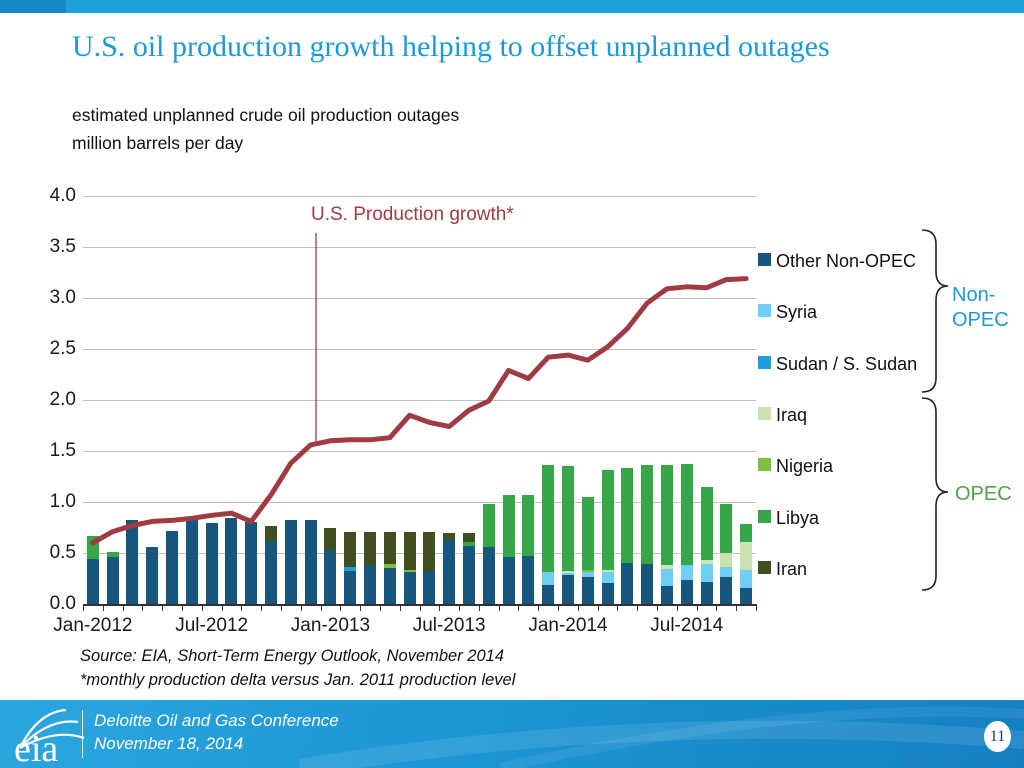  Describe the element at coordinates (805, 466) in the screenshot. I see `legend-label: Nigeria` at that location.